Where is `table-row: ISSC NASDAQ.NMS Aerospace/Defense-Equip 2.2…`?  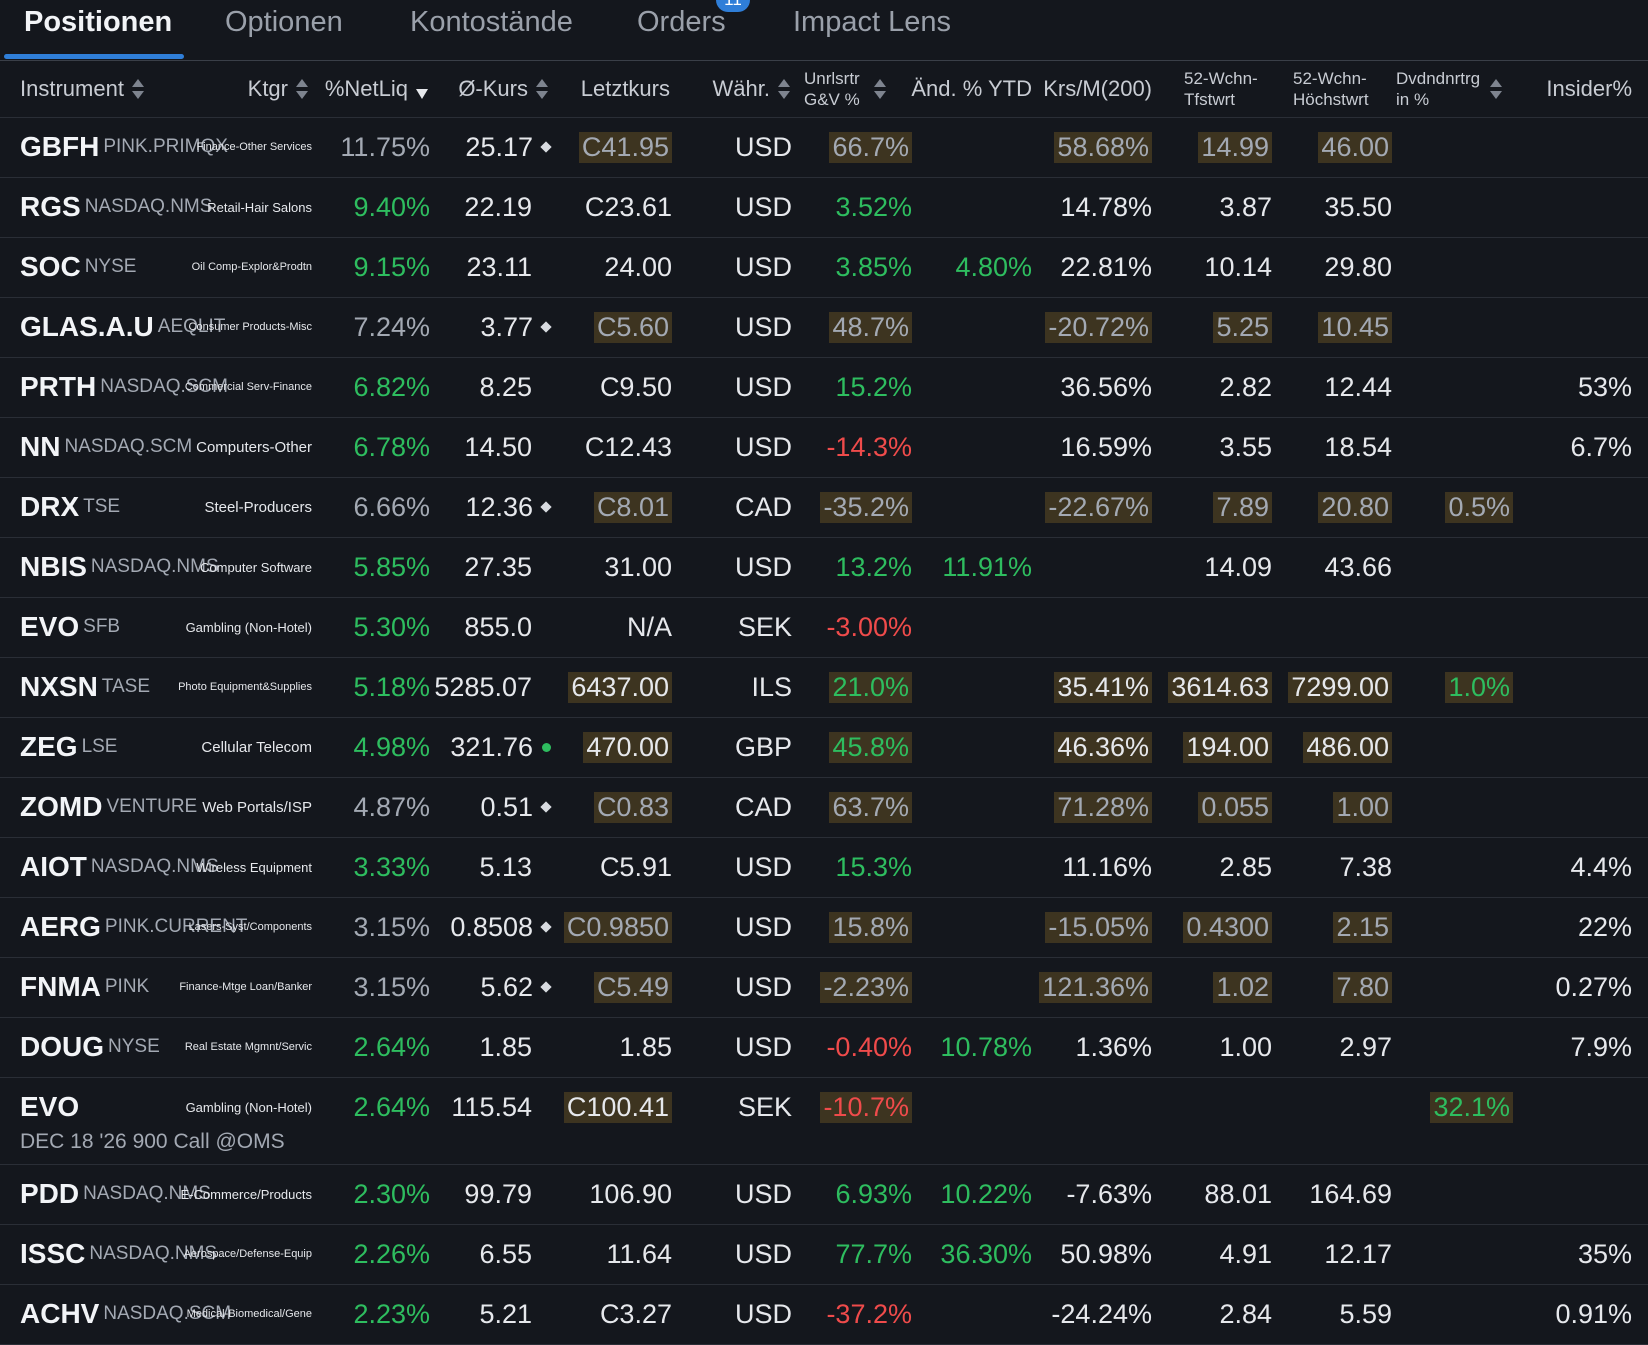
table-row: ISSC NASDAQ.NMS Aerospace/Defense-Equip 2.2… is located at coordinates (824, 1255).